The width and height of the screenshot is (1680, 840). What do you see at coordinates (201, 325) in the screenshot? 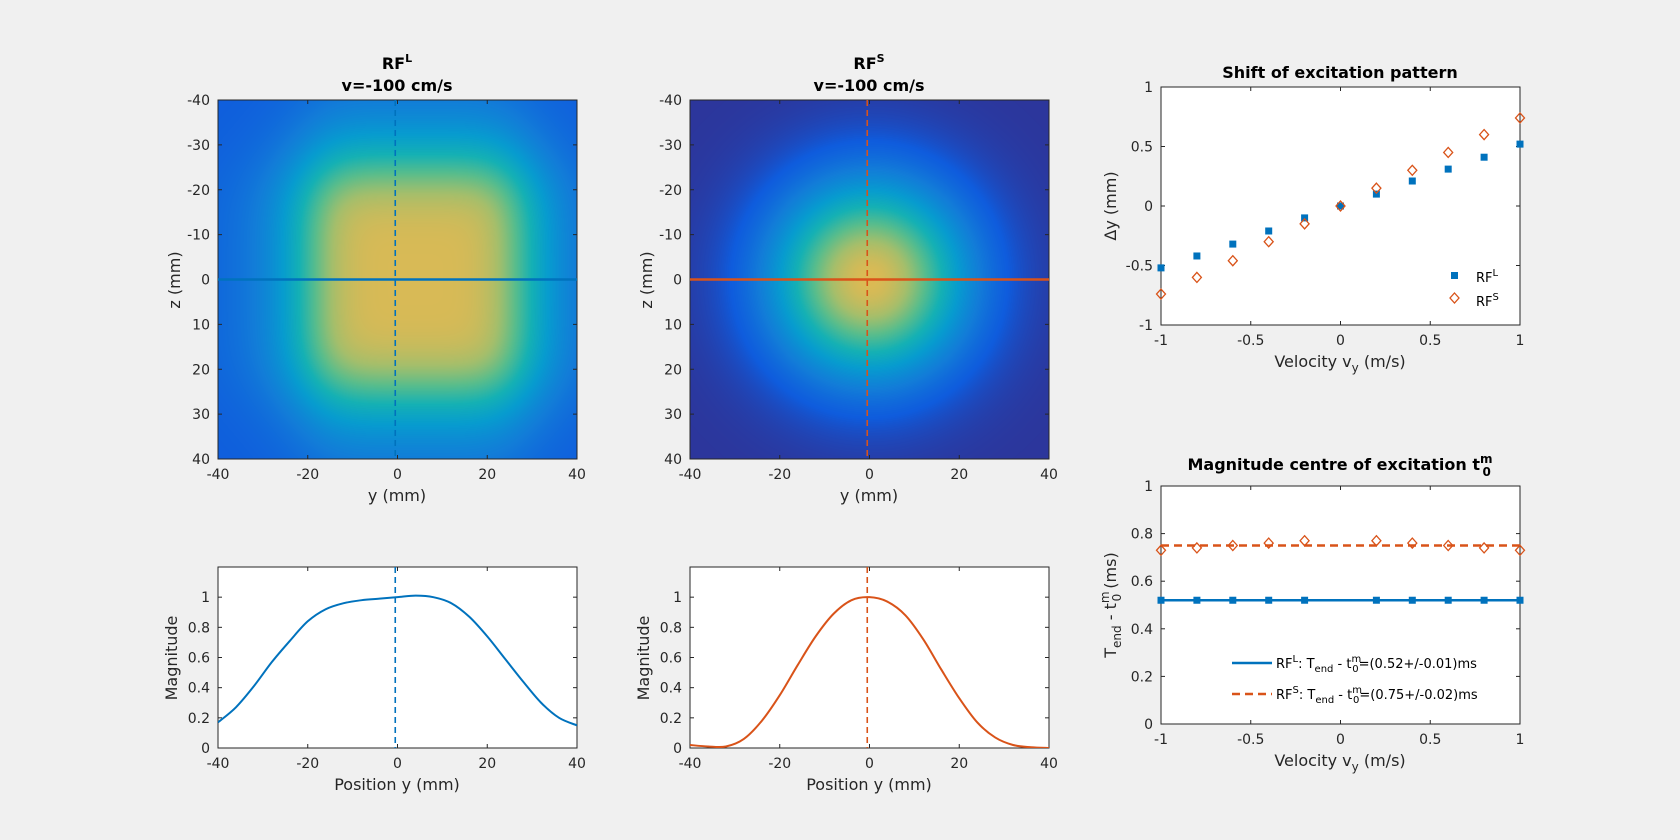
I see `y-tick-label: 10` at bounding box center [201, 325].